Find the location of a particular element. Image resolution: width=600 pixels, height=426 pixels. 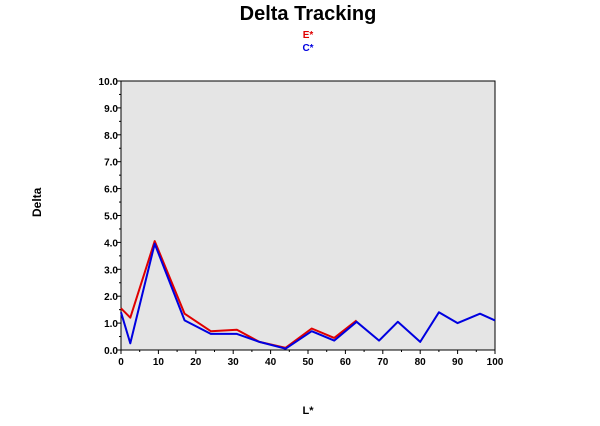

x-tick-label: 10 is located at coordinates (159, 362).